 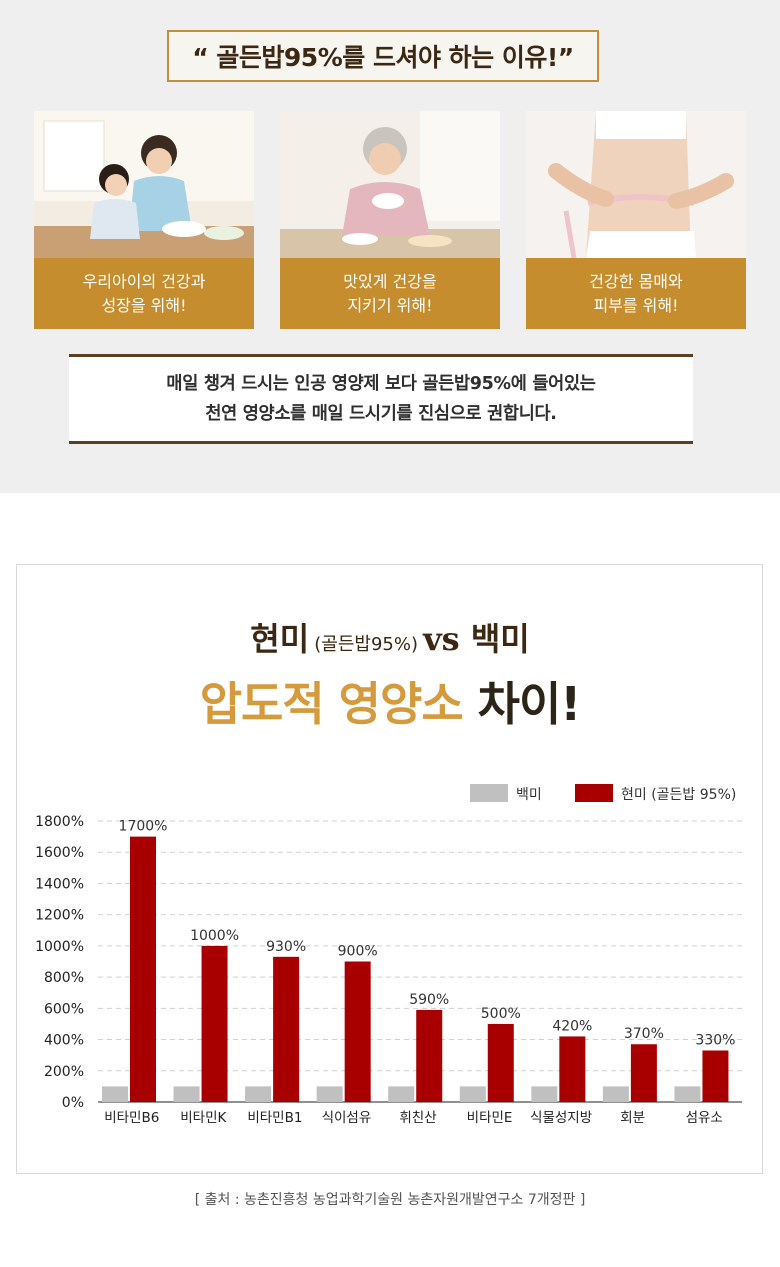 What do you see at coordinates (704, 1118) in the screenshot?
I see `x-category-label: 섬유소` at bounding box center [704, 1118].